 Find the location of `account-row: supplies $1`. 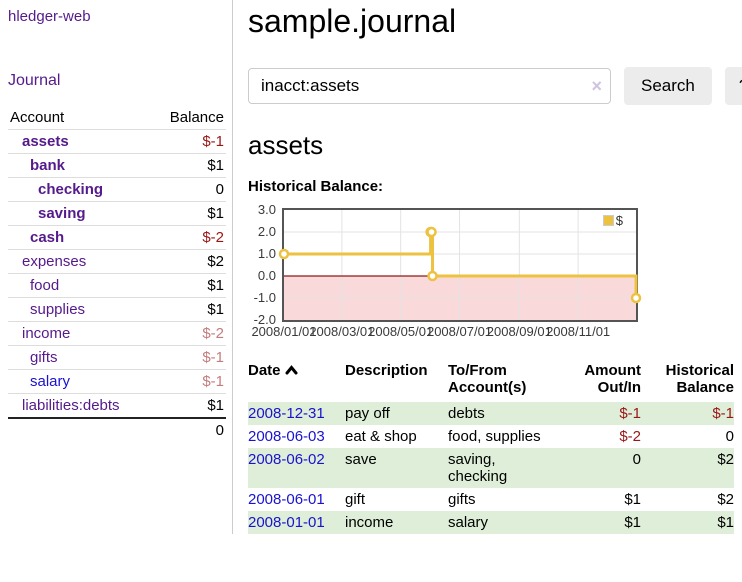

account-row: supplies $1 is located at coordinates (117, 309).